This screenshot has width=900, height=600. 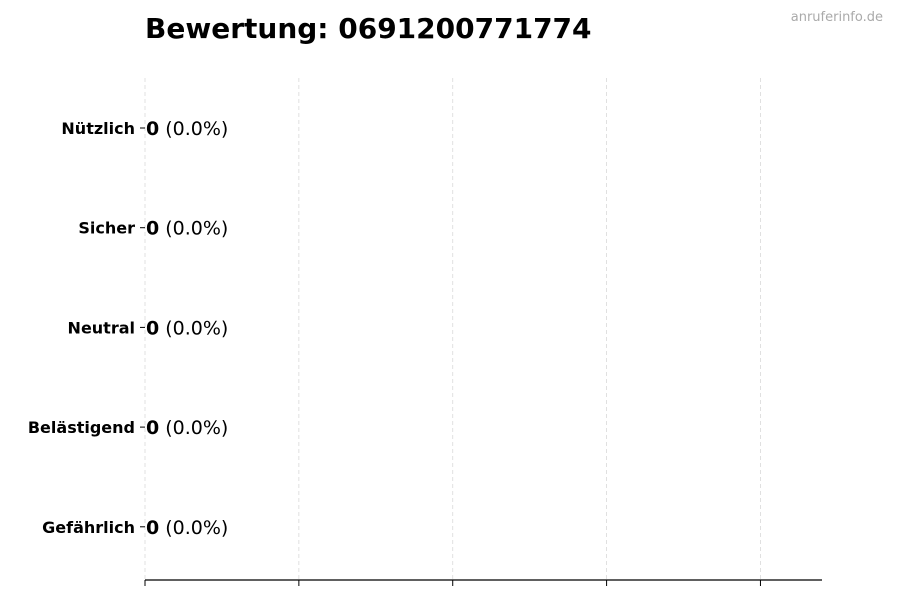 I want to click on category-label: Sicher, so click(x=106, y=228).